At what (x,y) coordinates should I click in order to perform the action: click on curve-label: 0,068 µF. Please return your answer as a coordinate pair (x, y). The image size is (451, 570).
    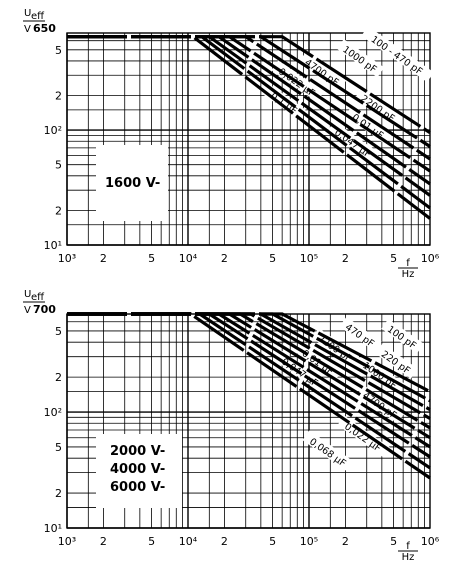
    Looking at the image, I should click on (327, 452).